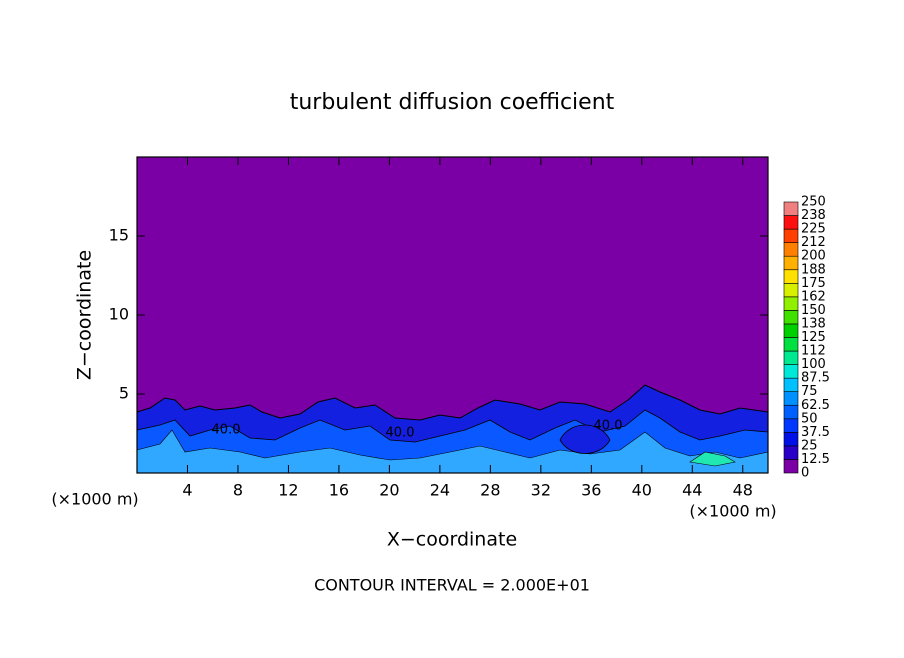 The height and width of the screenshot is (658, 904). I want to click on x-tick-label: 36, so click(591, 490).